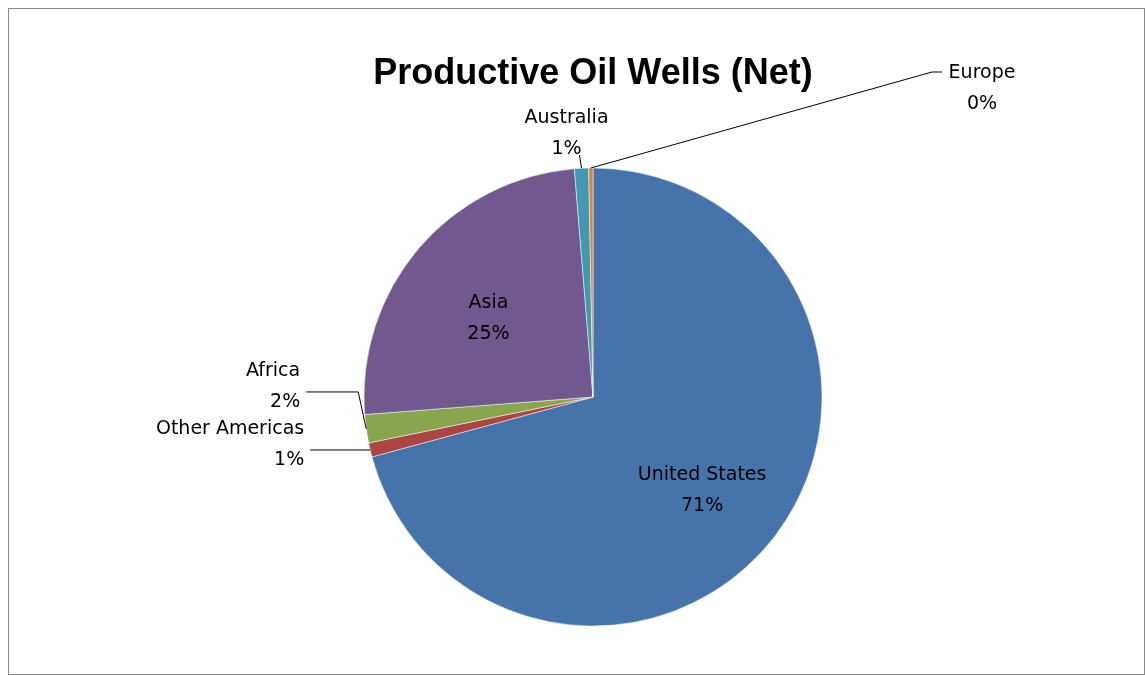 Image resolution: width=1145 pixels, height=675 pixels. What do you see at coordinates (702, 473) in the screenshot?
I see `slice-label: United States` at bounding box center [702, 473].